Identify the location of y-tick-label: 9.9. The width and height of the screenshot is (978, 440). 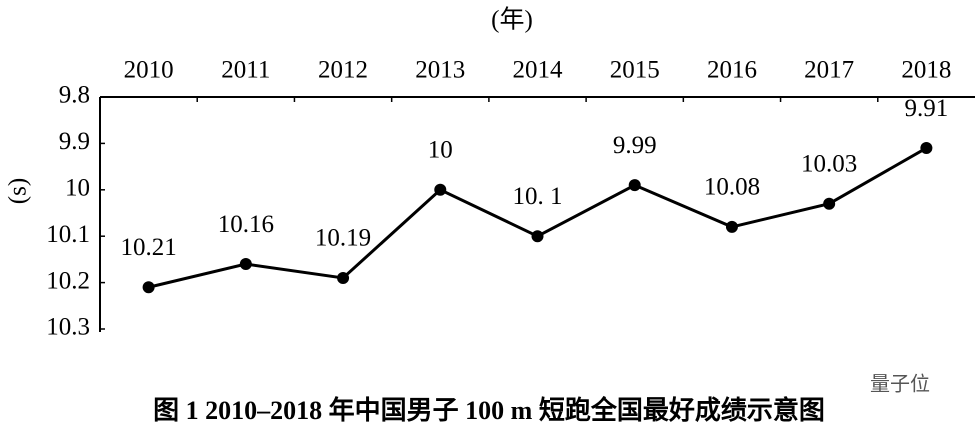
(74, 141).